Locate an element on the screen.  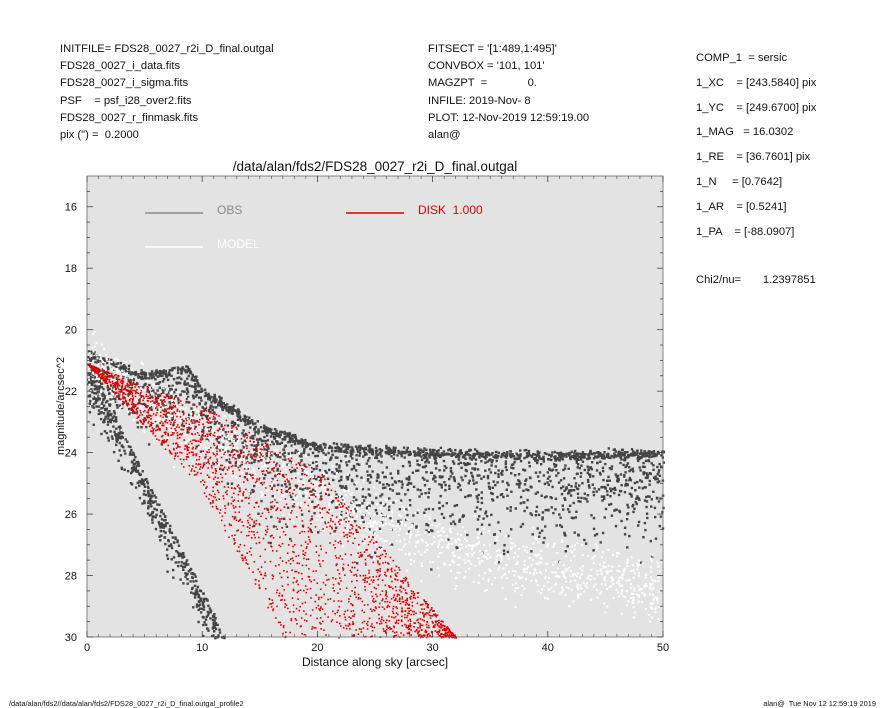
header-mid-line: CONVBOX = '101, 101' is located at coordinates (486, 66).